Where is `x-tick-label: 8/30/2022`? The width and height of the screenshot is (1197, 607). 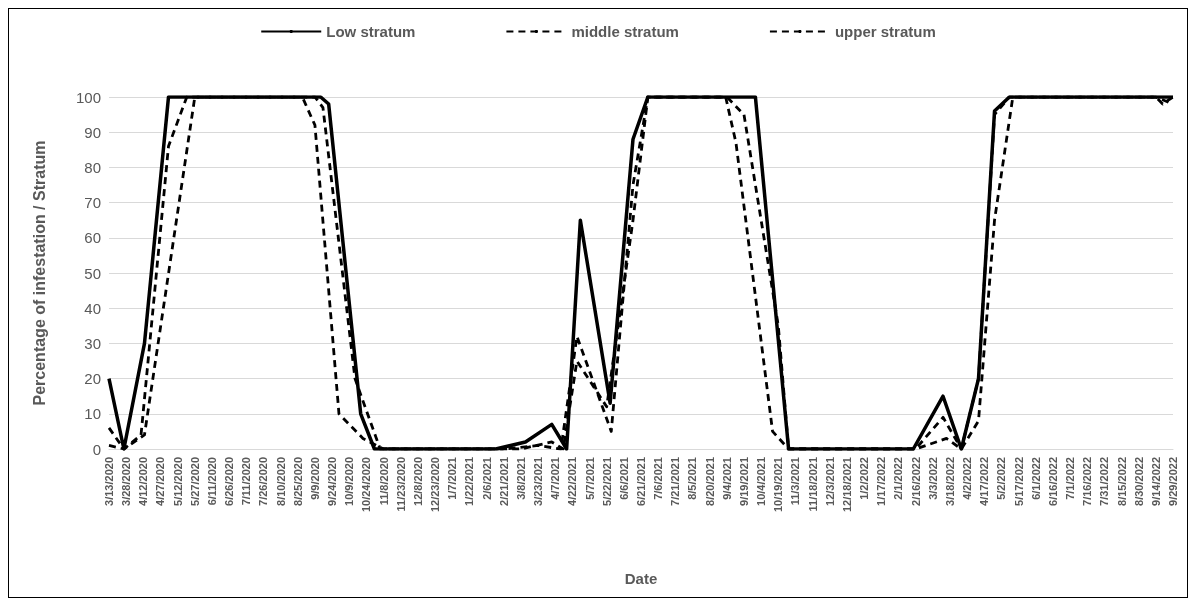 x-tick-label: 8/30/2022 is located at coordinates (1138, 481).